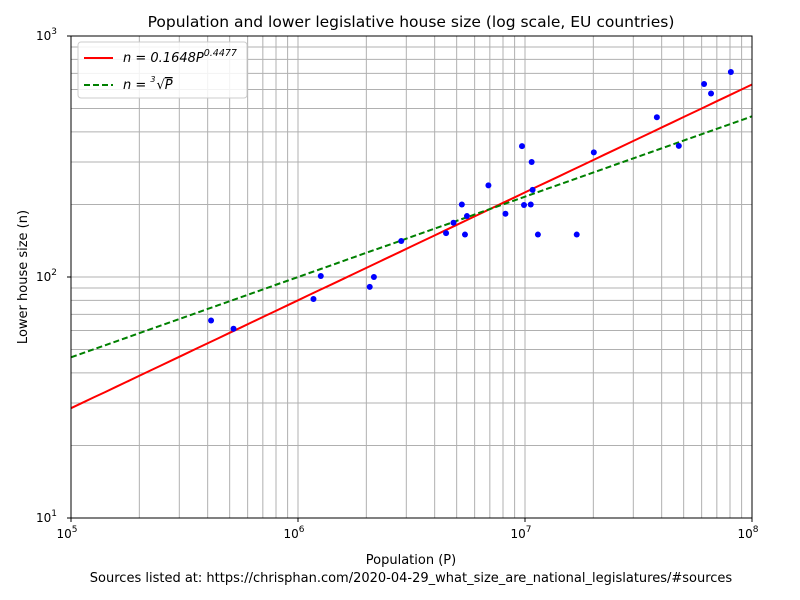 The image size is (800, 600). I want to click on y-tick-exponent: 3, so click(54, 32).